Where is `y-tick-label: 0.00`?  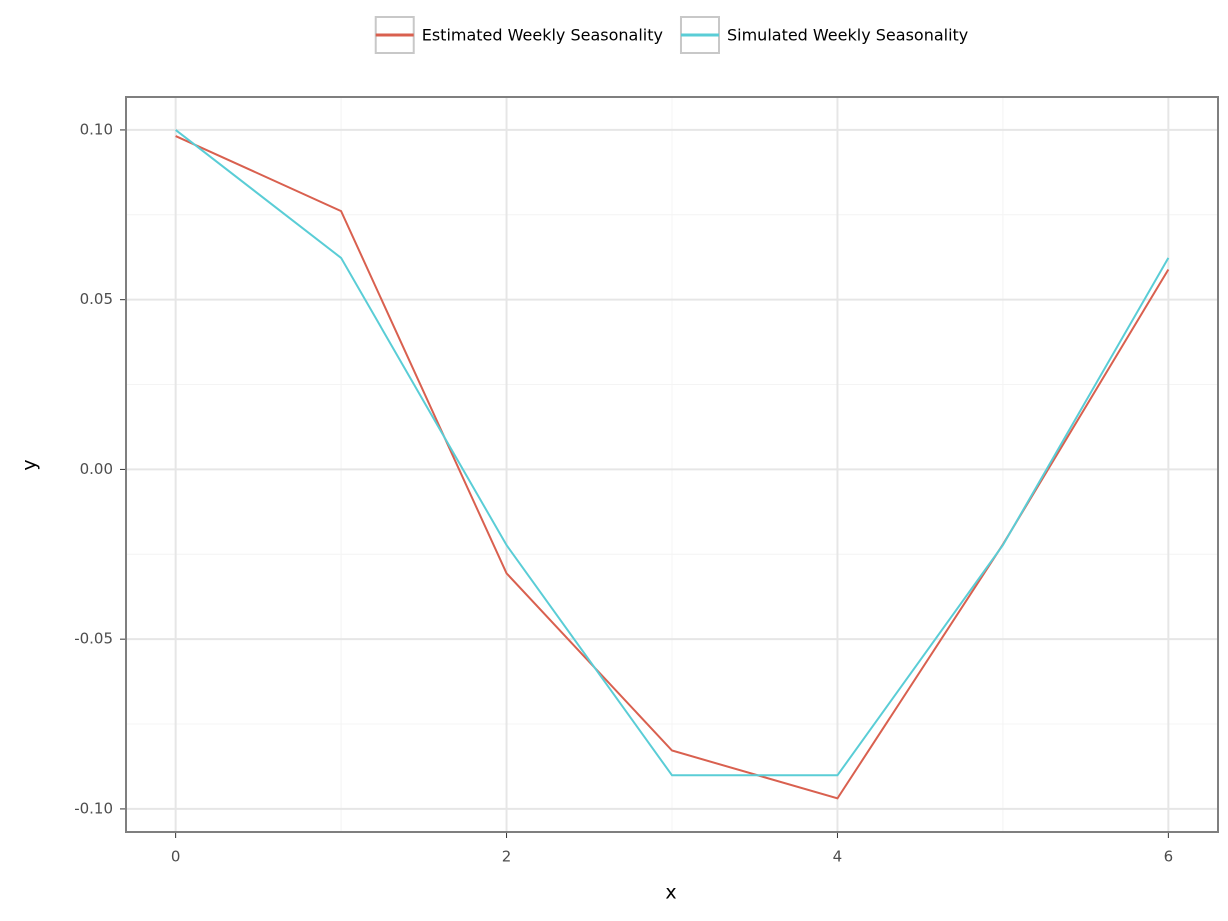 y-tick-label: 0.00 is located at coordinates (96, 469).